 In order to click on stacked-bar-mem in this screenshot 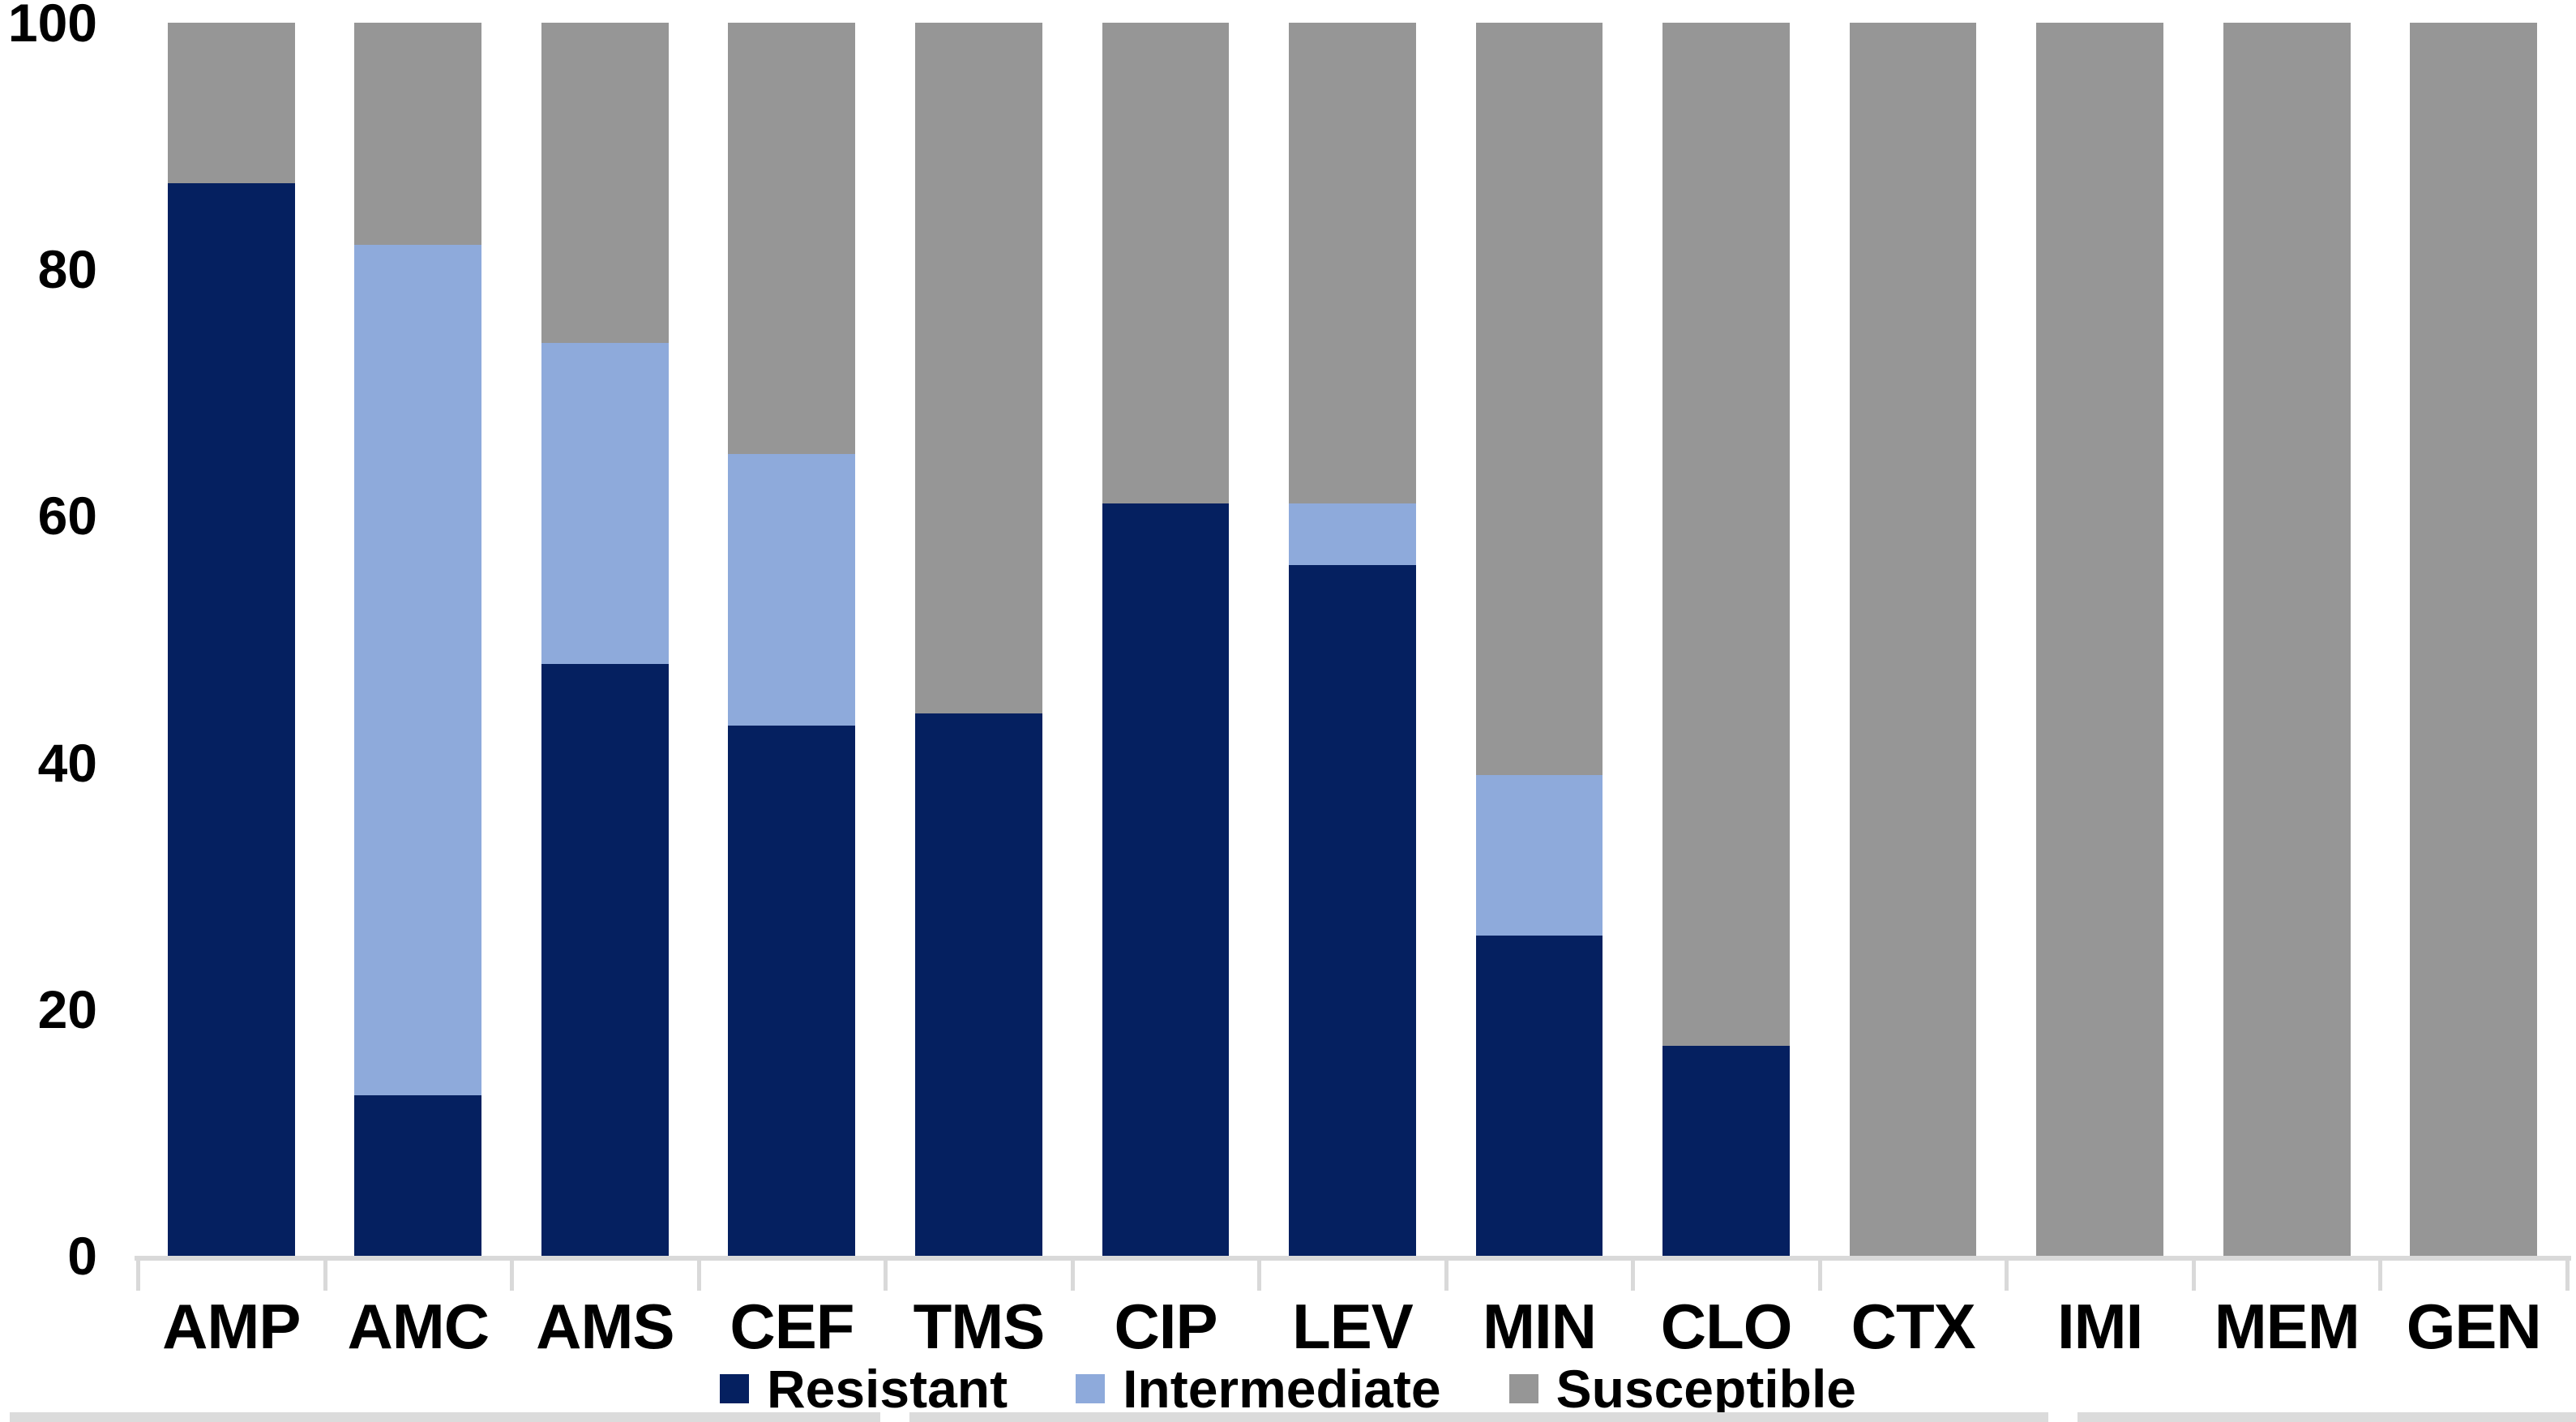, I will do `click(2287, 640)`.